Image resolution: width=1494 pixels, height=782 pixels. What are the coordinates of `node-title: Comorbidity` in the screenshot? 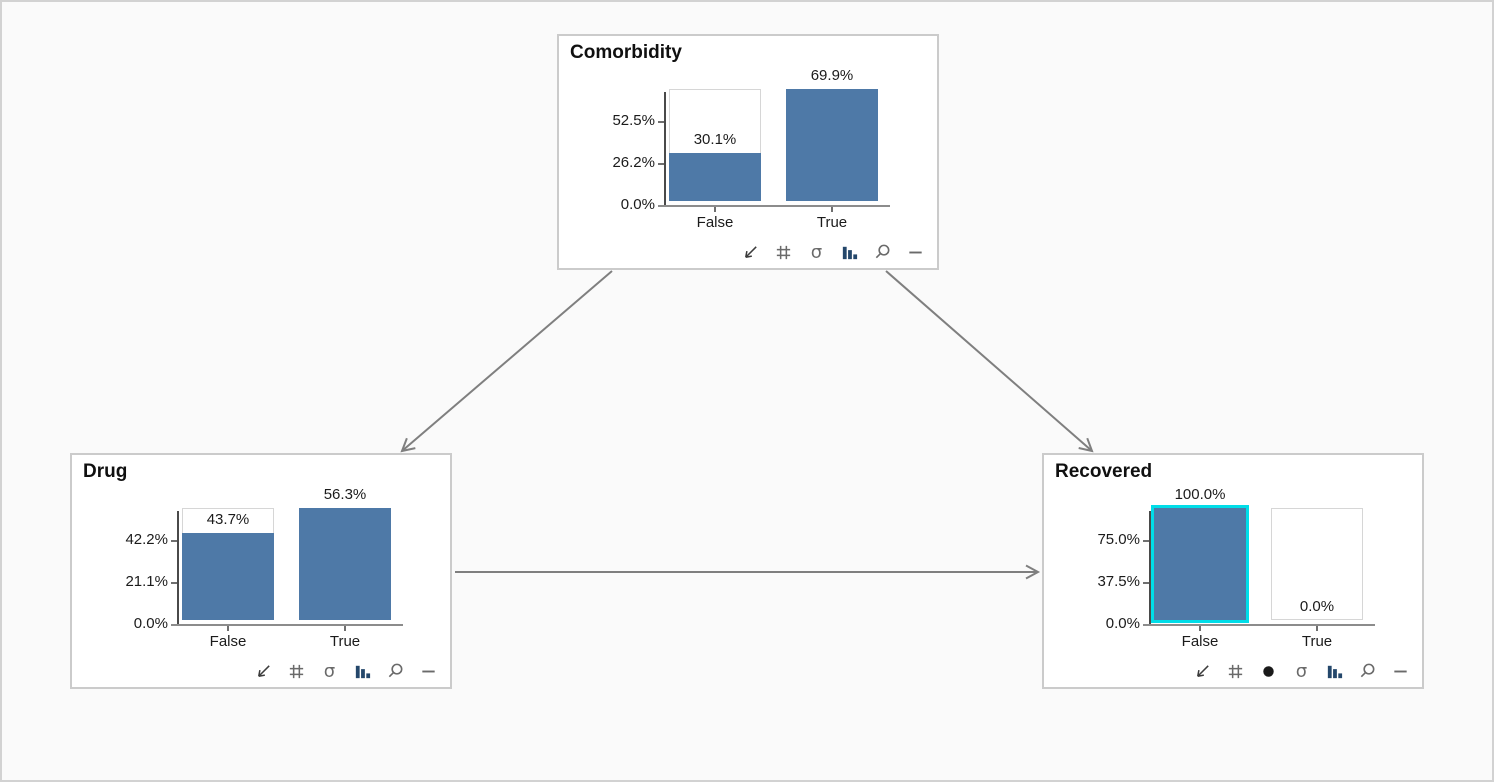 It's located at (626, 52).